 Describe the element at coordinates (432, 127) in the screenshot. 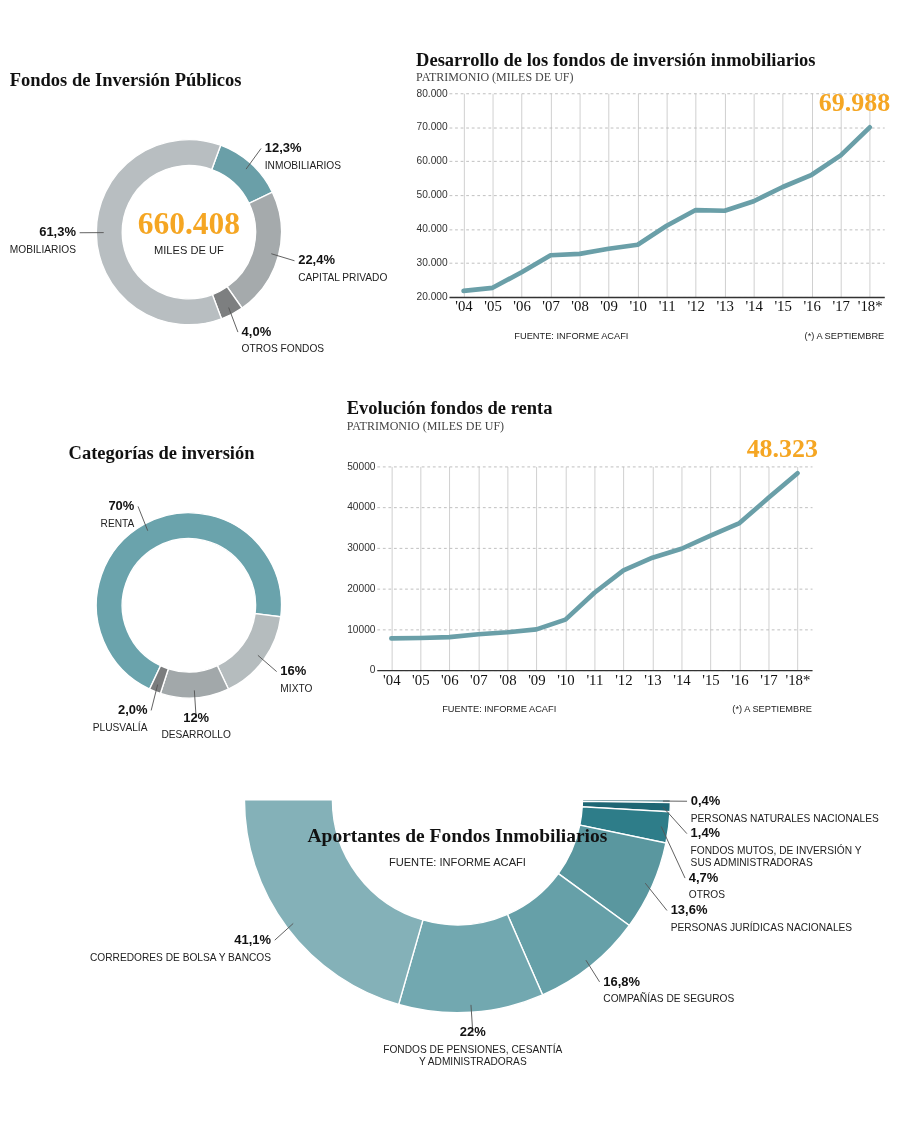

I see `y-tick-label: 70.000` at that location.